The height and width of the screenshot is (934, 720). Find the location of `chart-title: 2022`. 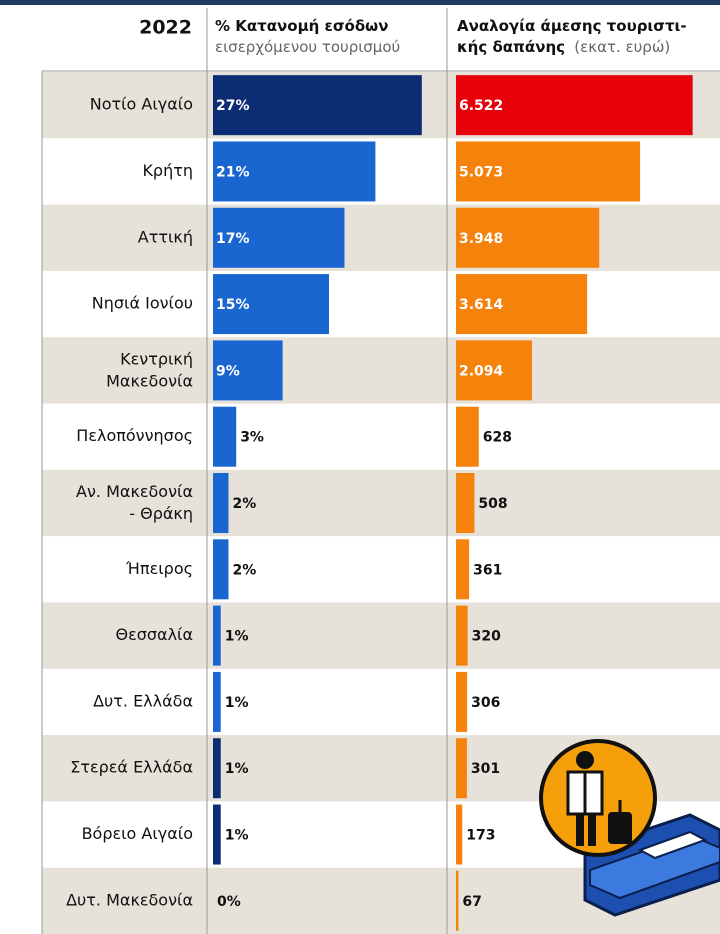

chart-title: 2022 is located at coordinates (165, 28).